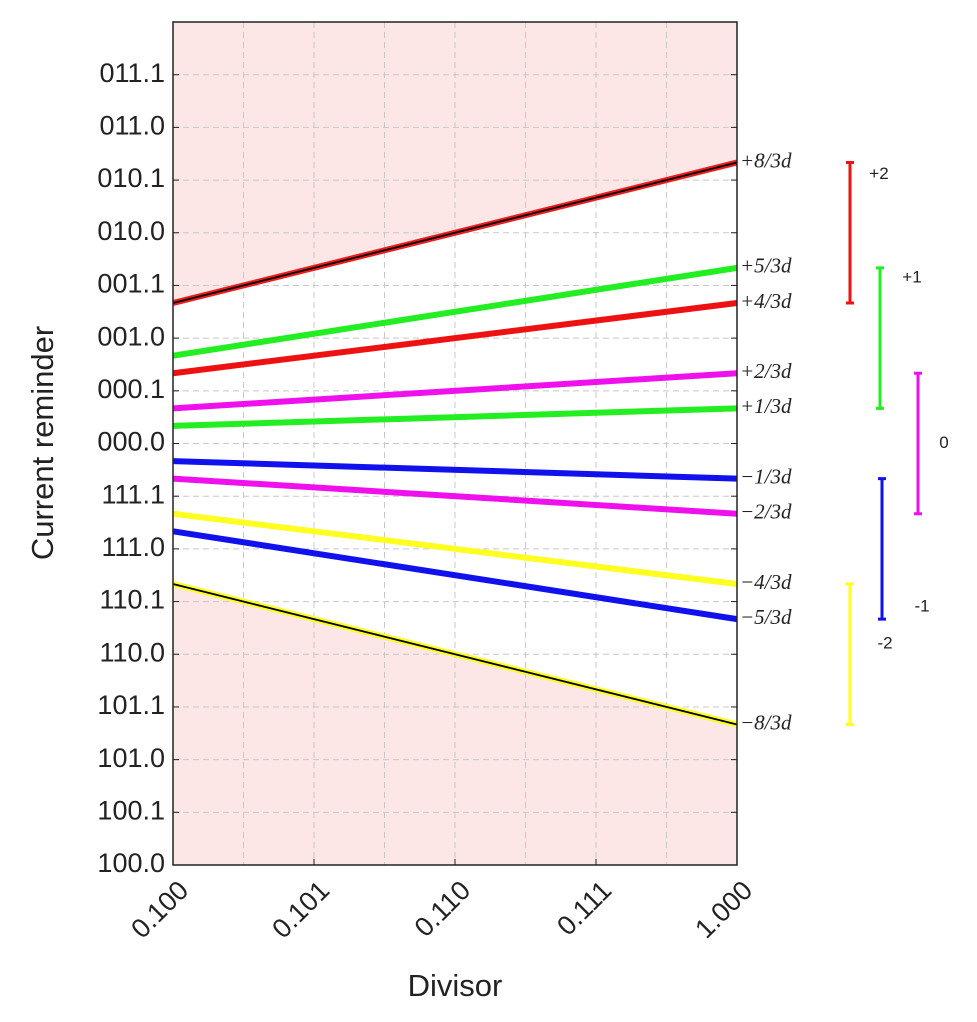 The image size is (977, 1022). I want to click on line-label: +2/3d, so click(766, 371).